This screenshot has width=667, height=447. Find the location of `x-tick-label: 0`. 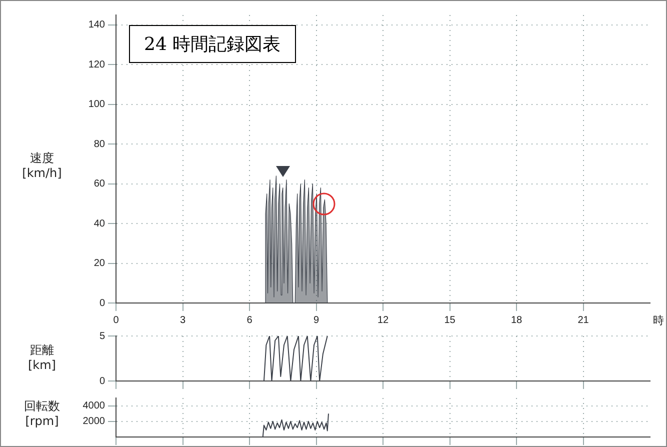

x-tick-label: 0 is located at coordinates (116, 320).